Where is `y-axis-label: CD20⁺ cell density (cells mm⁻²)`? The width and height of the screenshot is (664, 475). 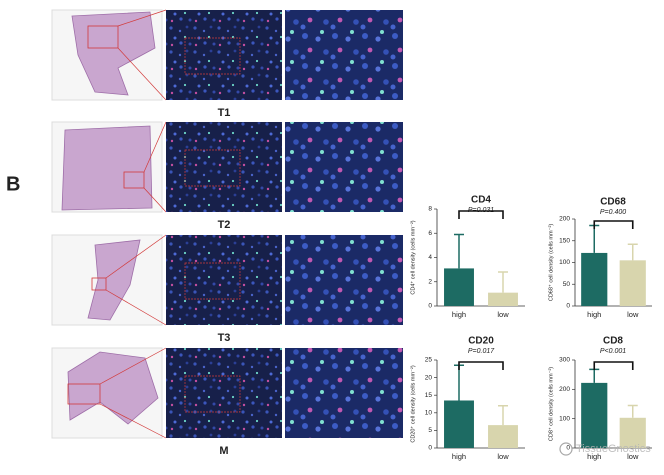
y-axis-label: CD20⁺ cell density (cells mm⁻²) is located at coordinates (412, 403).